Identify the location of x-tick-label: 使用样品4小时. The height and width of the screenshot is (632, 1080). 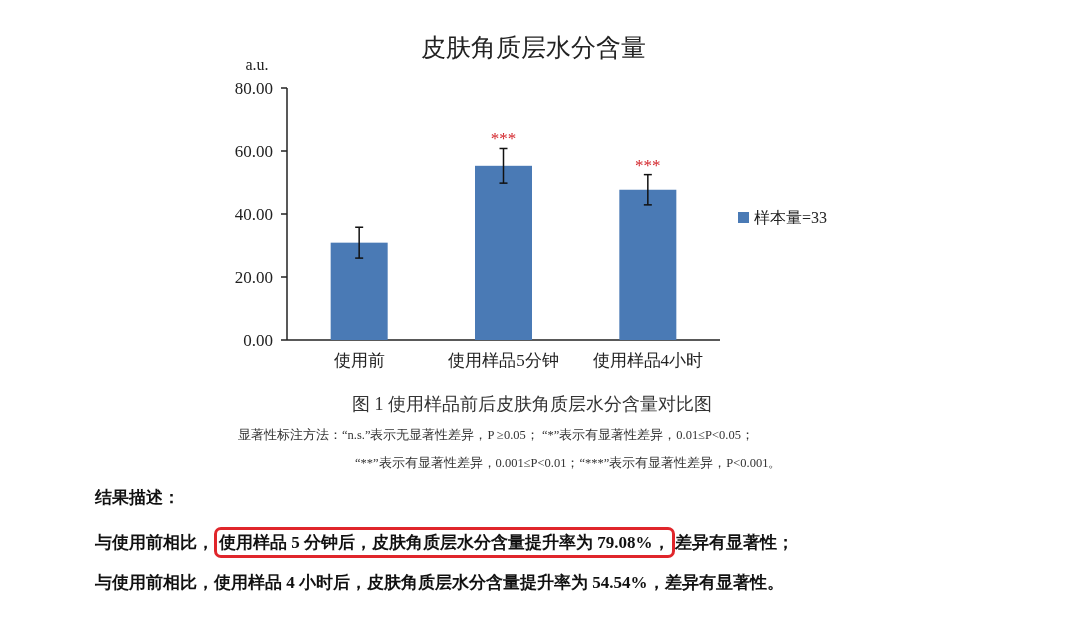
(648, 360).